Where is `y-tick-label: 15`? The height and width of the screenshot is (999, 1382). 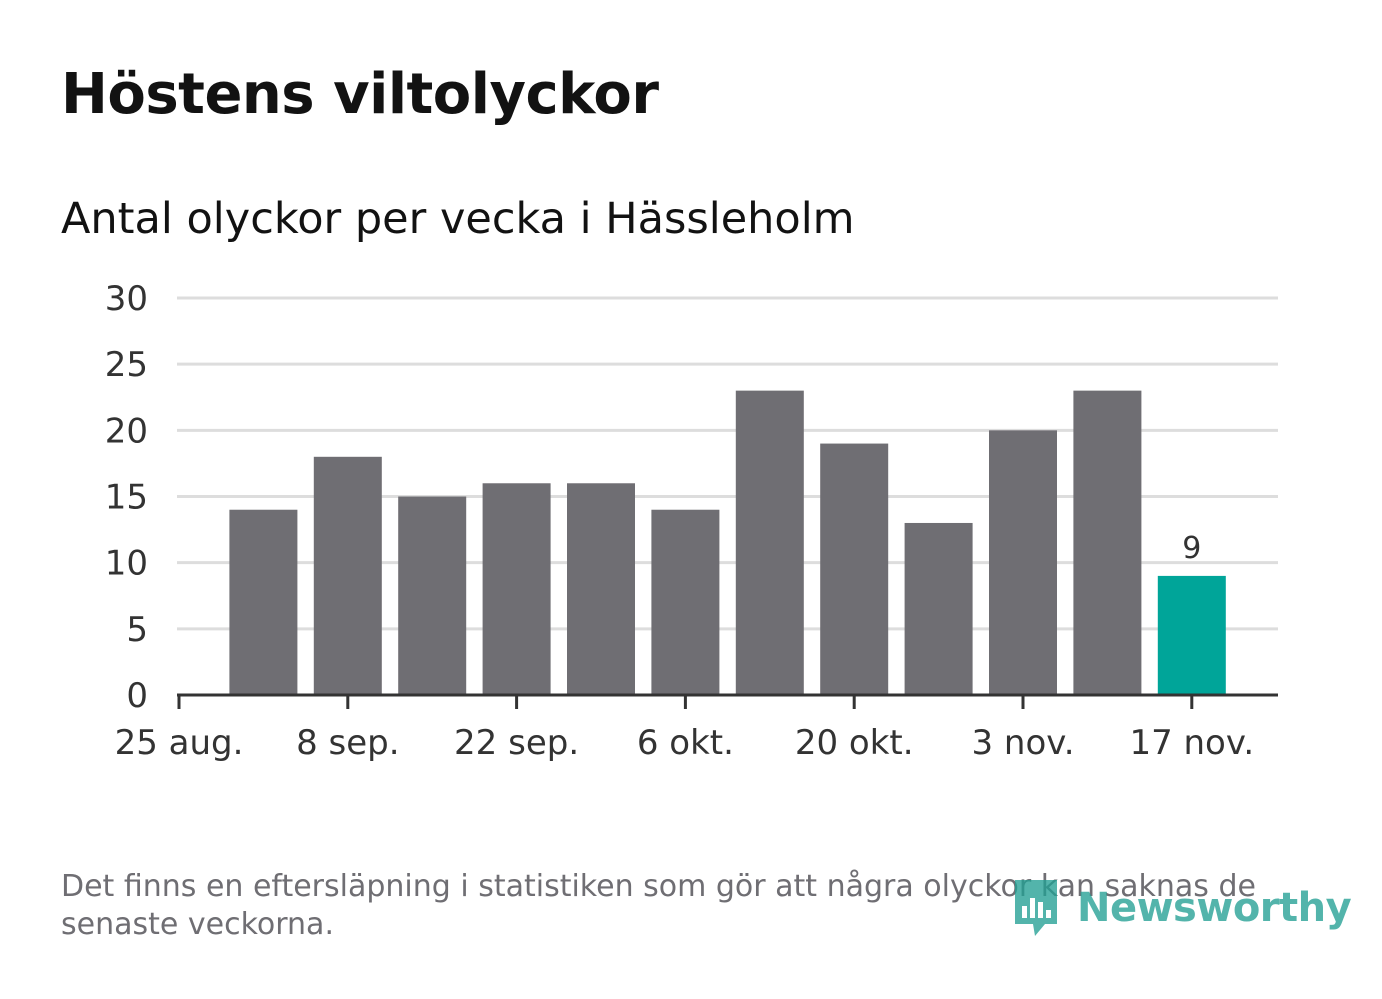
y-tick-label: 15 is located at coordinates (126, 498).